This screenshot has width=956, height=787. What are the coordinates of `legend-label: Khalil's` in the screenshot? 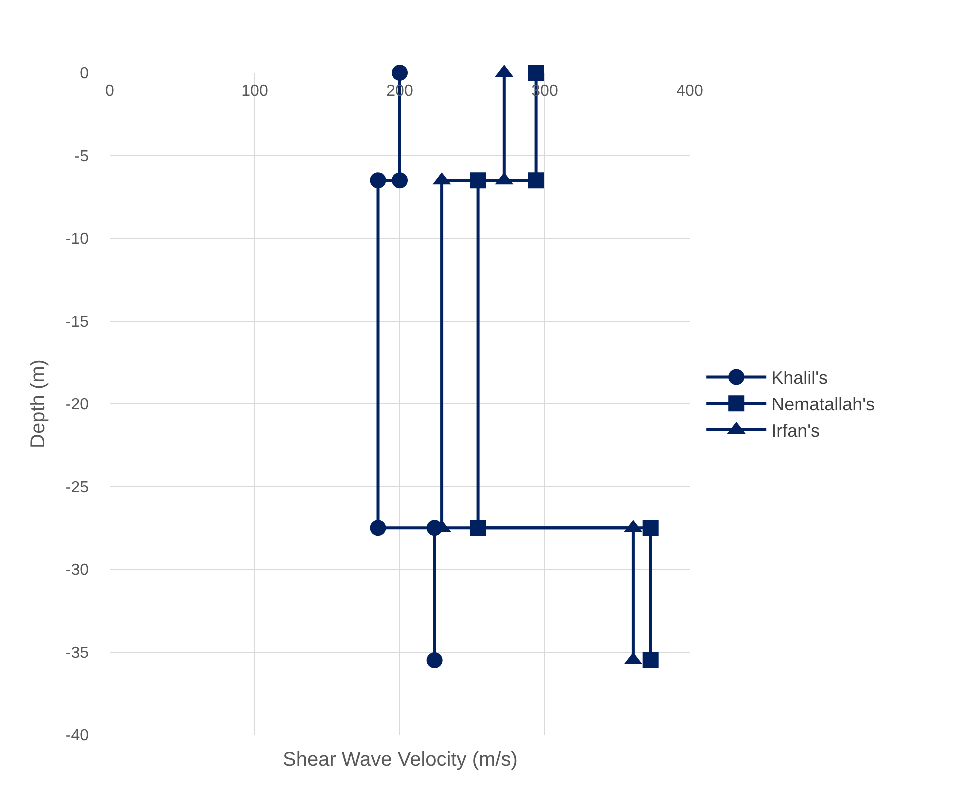 It's located at (800, 378).